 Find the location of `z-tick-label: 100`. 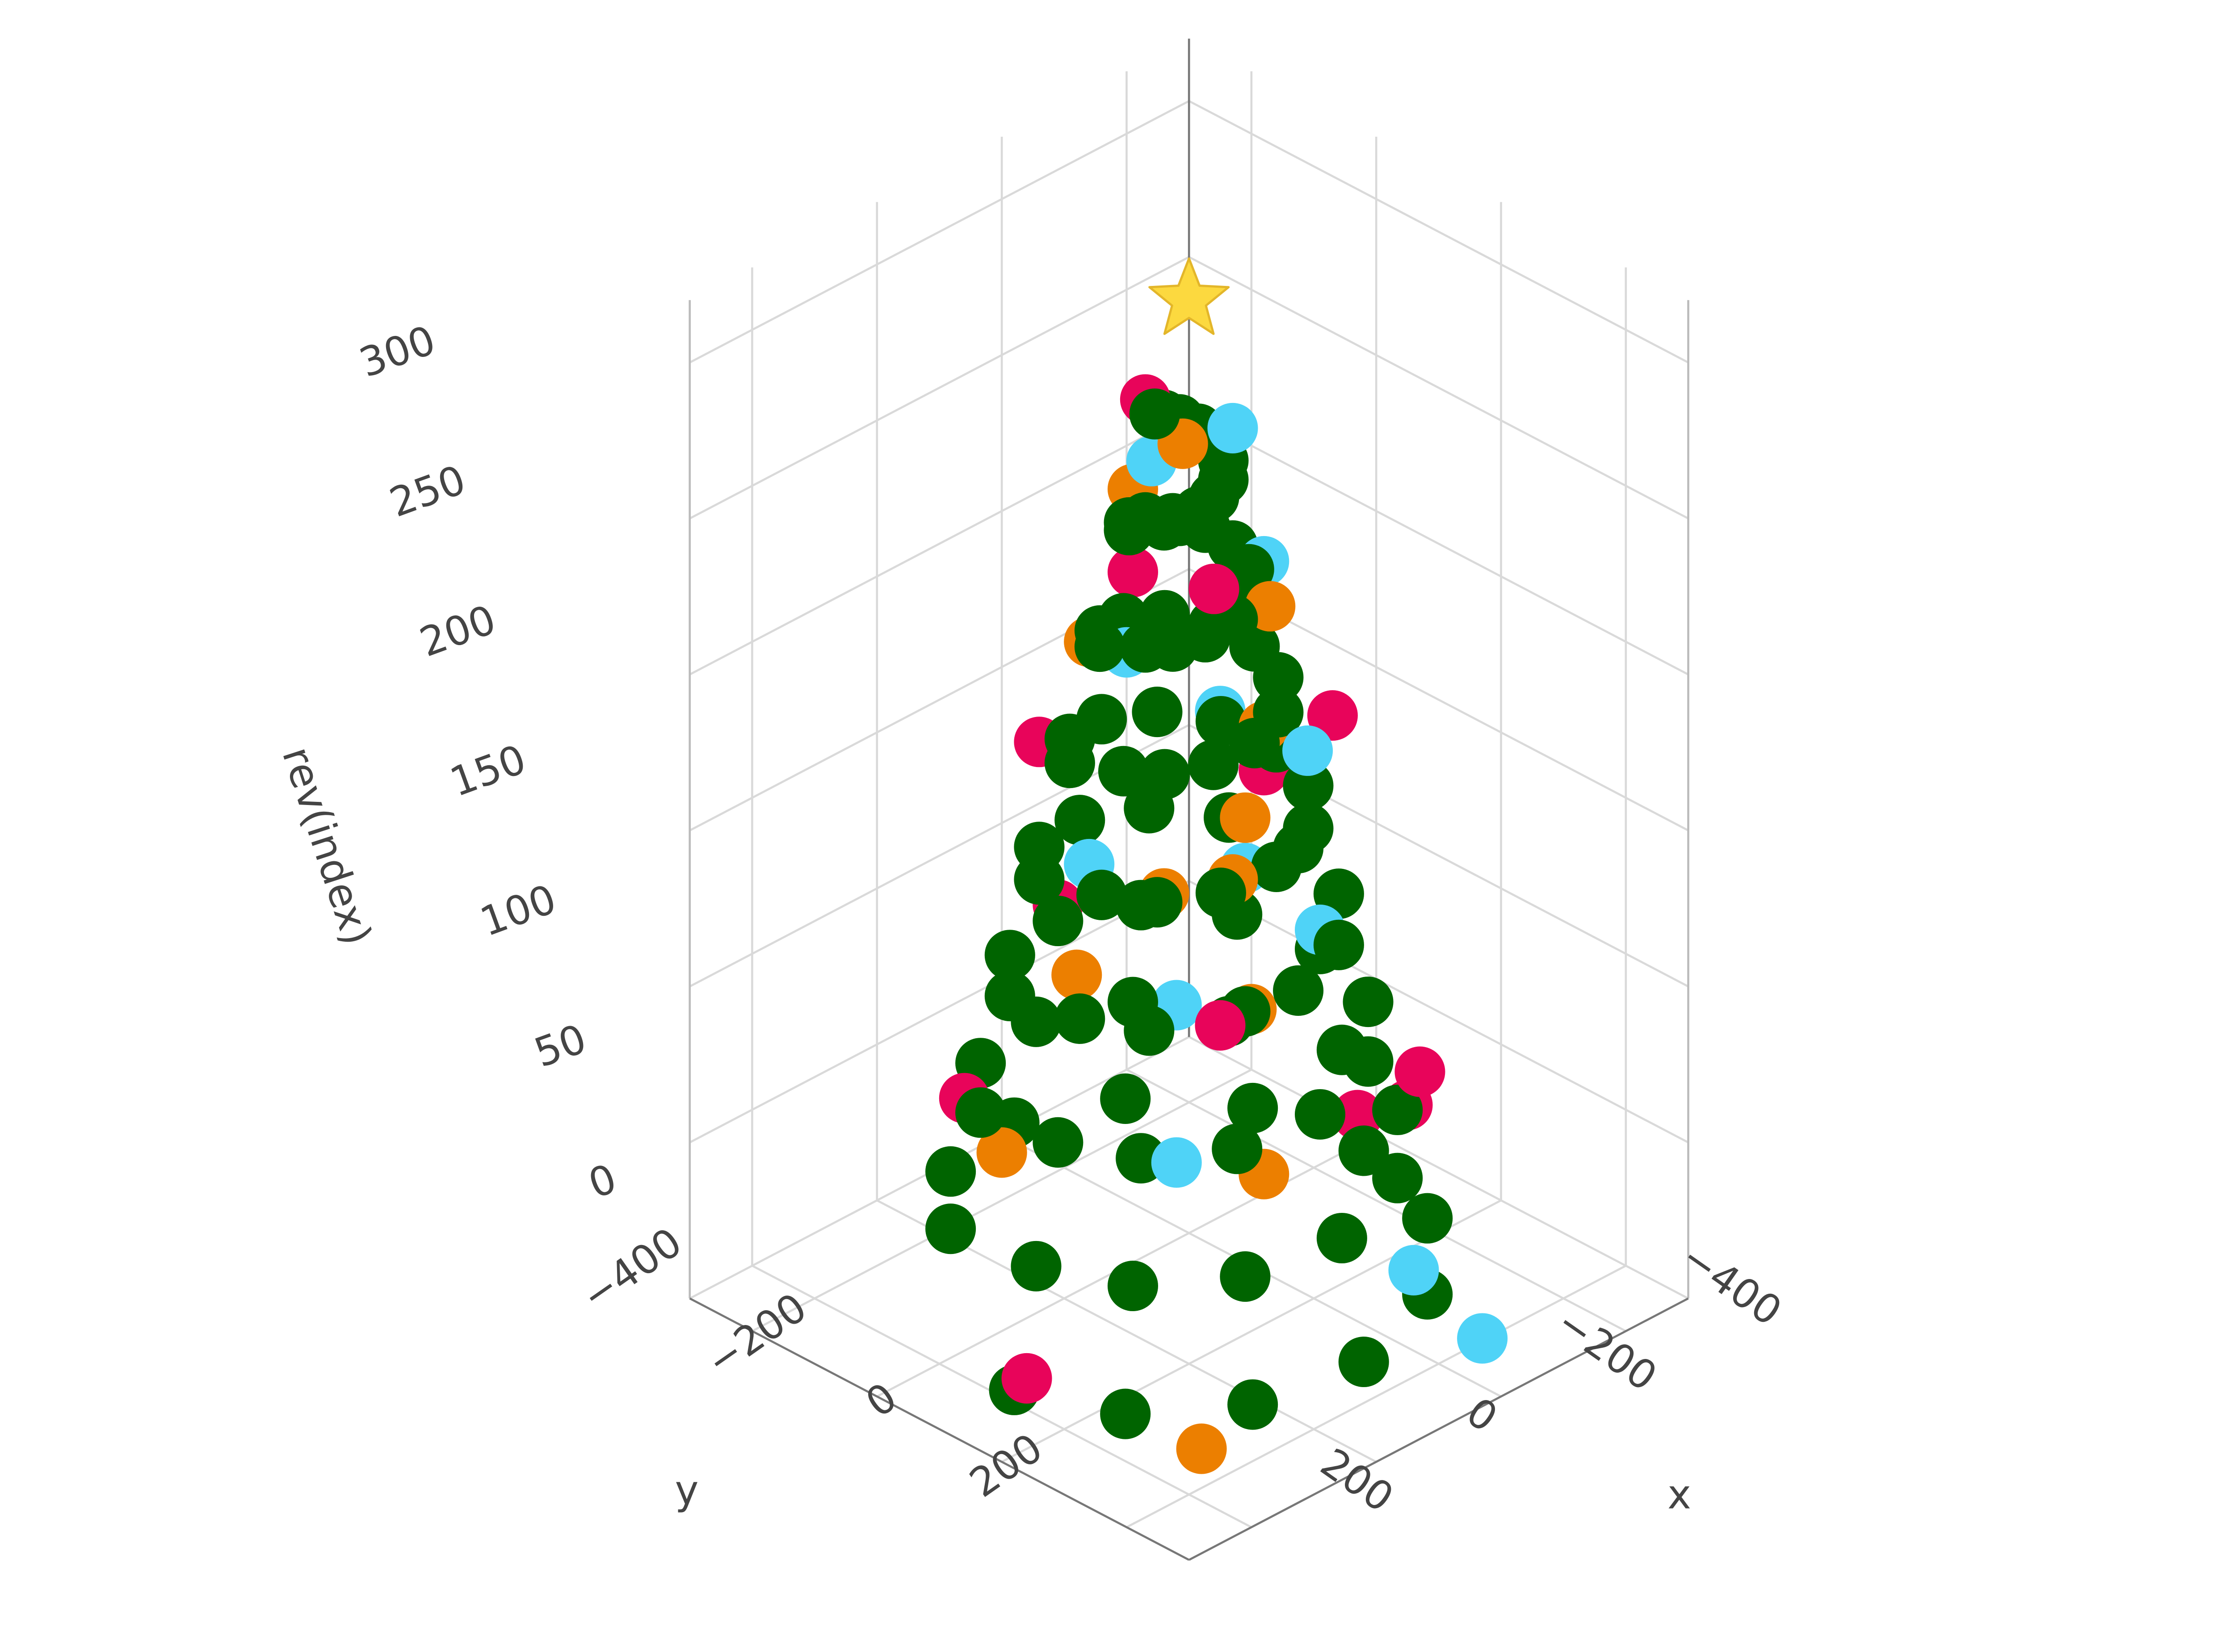

z-tick-label: 100 is located at coordinates (519, 911).